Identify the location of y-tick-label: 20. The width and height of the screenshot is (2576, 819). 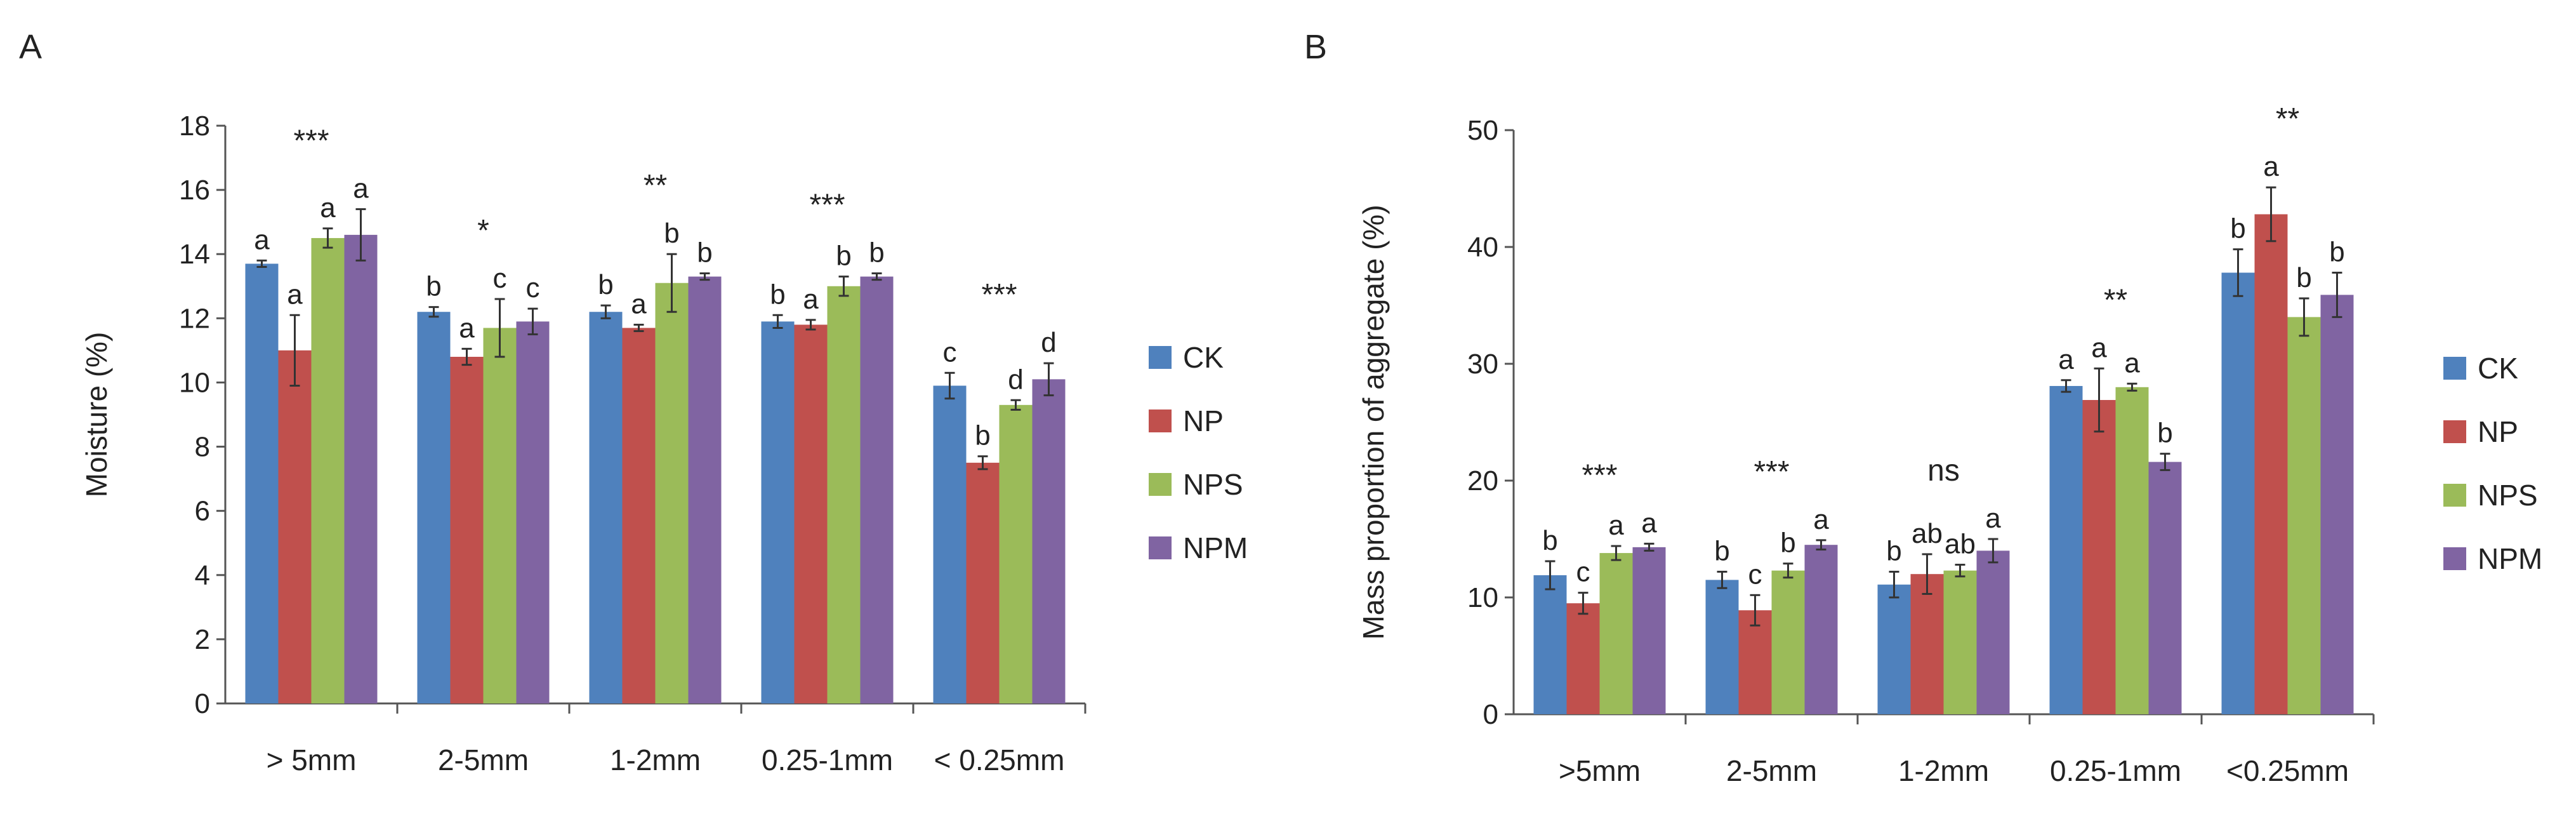
(1482, 480).